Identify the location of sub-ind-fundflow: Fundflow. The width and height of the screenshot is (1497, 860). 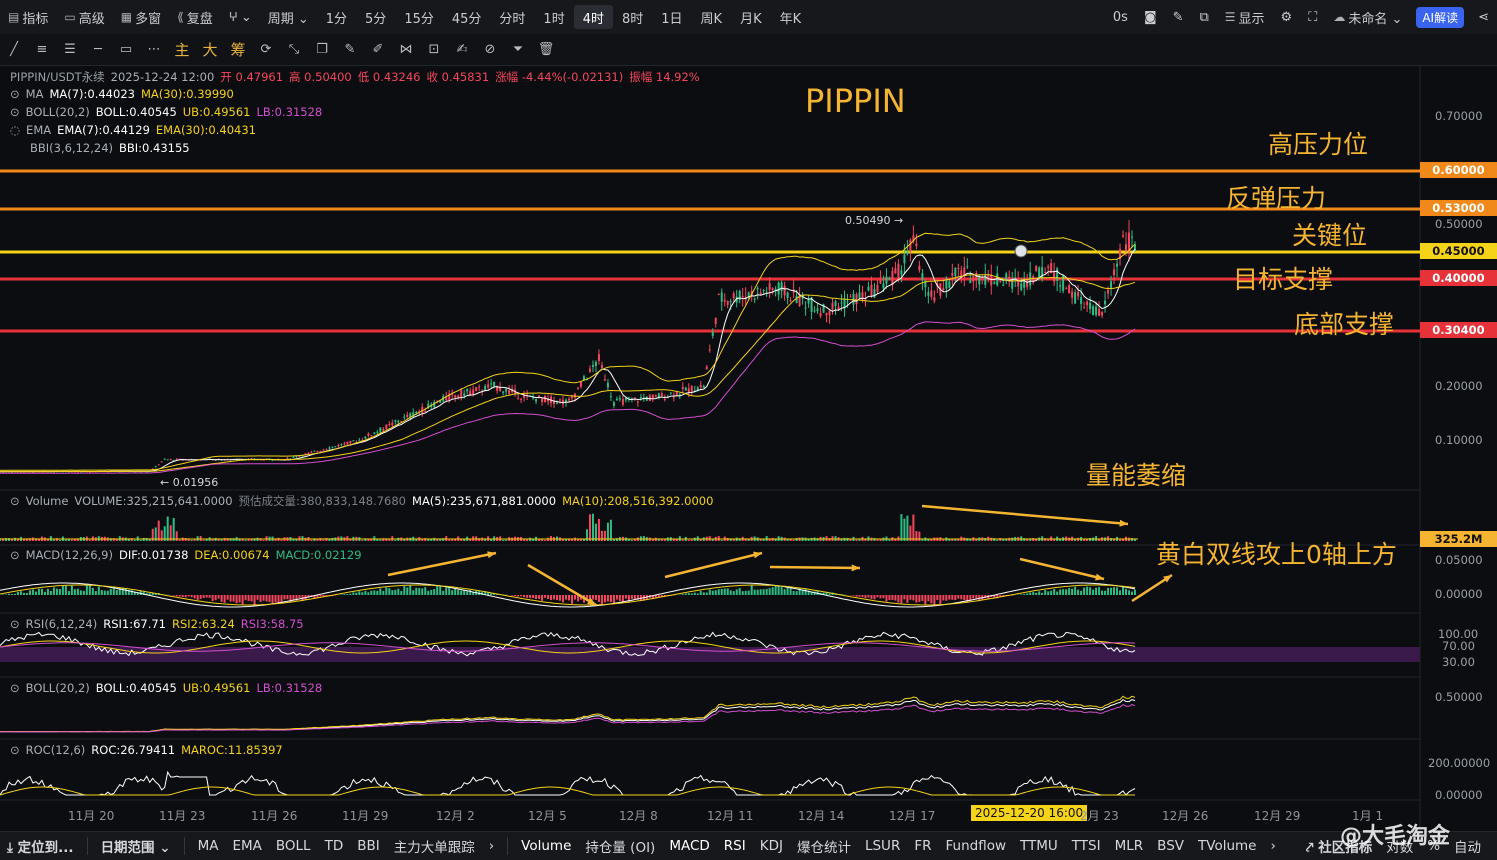
(975, 846).